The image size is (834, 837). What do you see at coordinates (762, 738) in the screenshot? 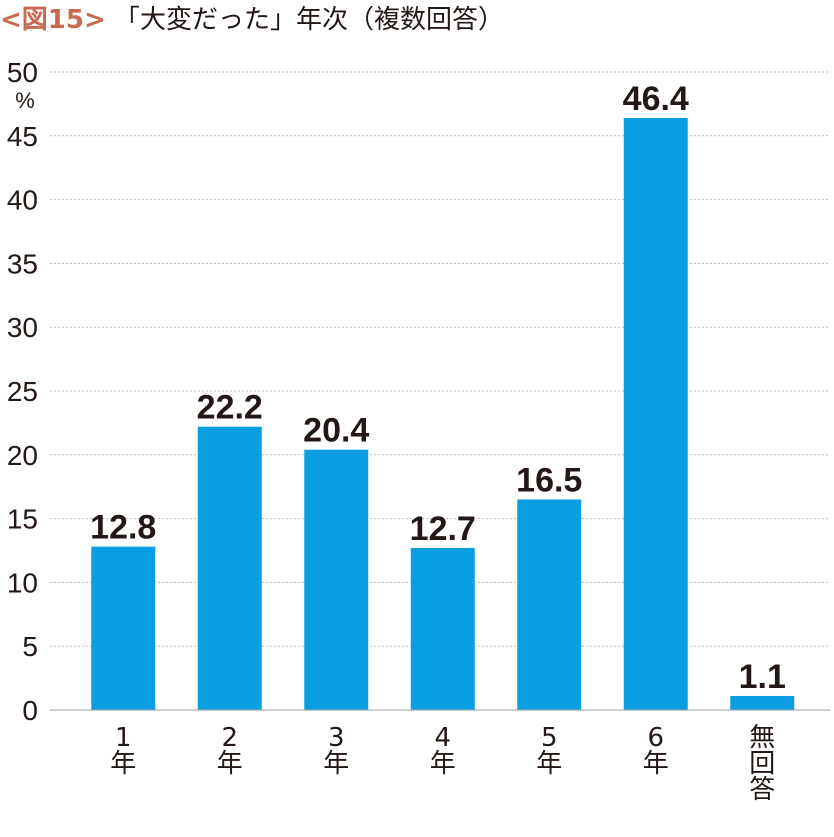
I see `category-label: 無` at bounding box center [762, 738].